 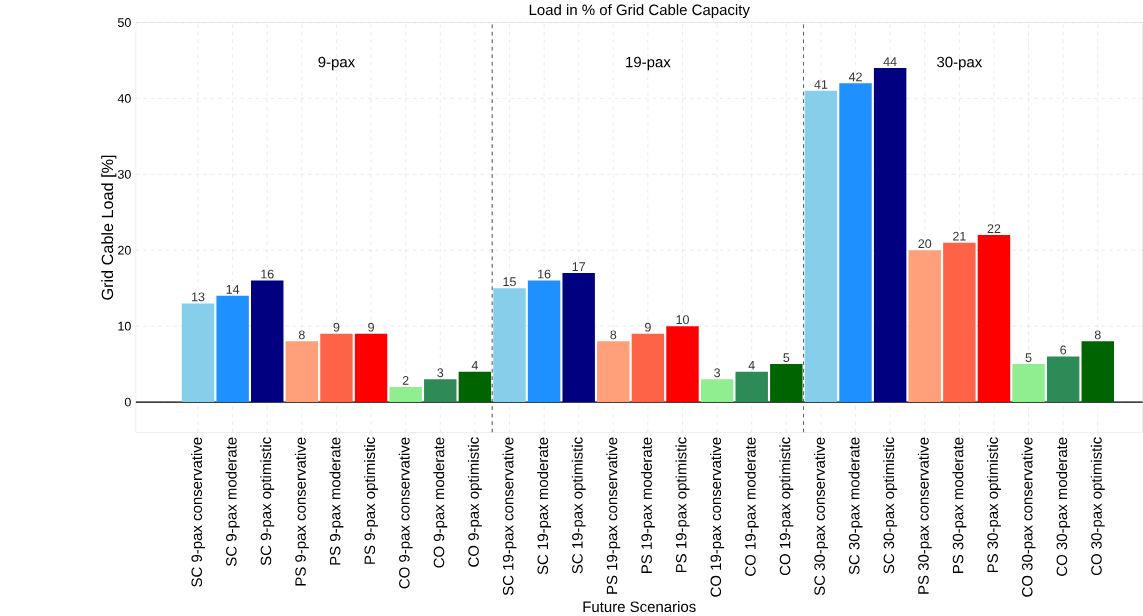 What do you see at coordinates (124, 98) in the screenshot?
I see `y-tick-label: 40` at bounding box center [124, 98].